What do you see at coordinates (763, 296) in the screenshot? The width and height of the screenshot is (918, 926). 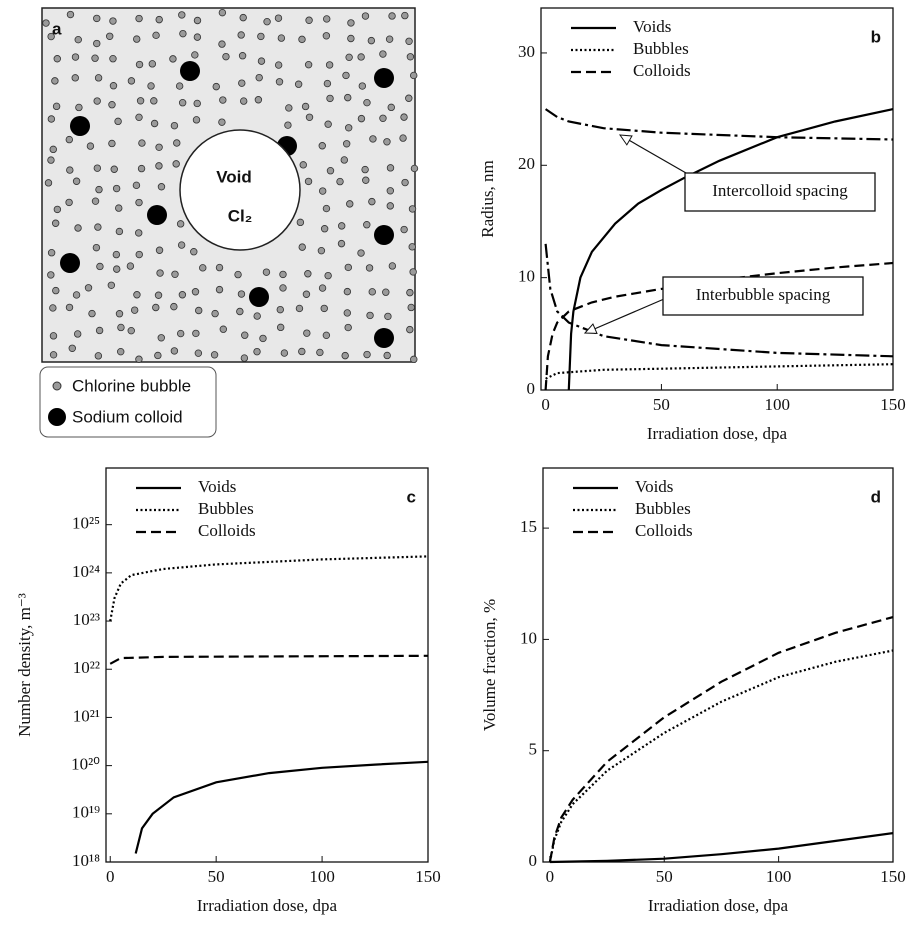 I see `annotation-box` at bounding box center [763, 296].